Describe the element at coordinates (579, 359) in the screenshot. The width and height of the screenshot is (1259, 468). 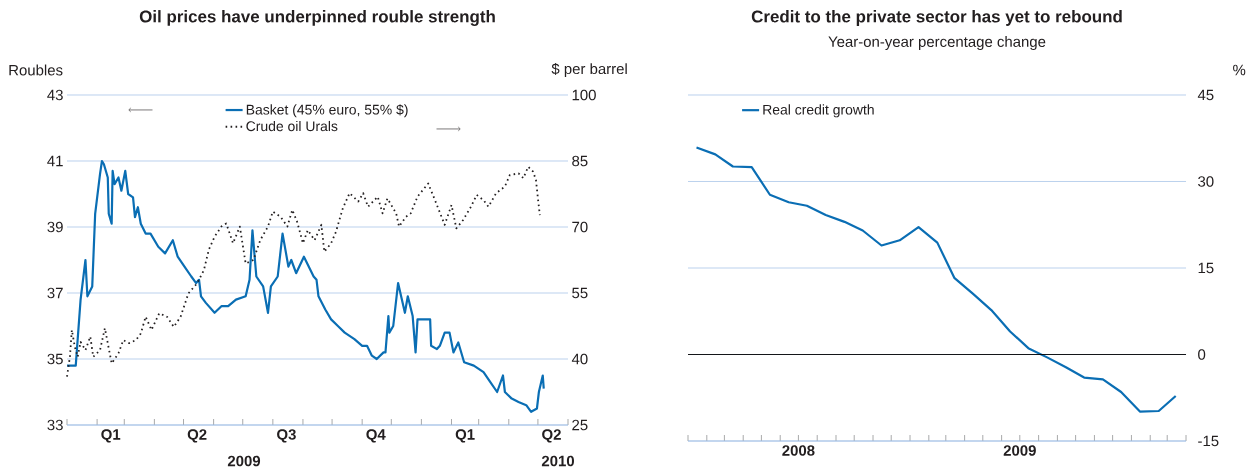
I see `y2-tick-label: 40` at that location.